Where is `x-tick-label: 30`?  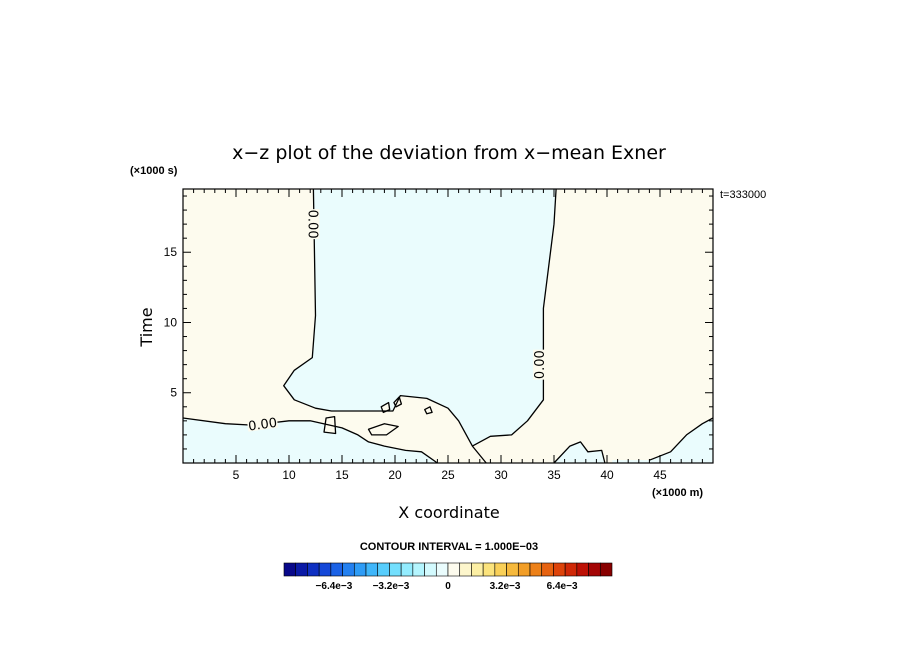
x-tick-label: 30 is located at coordinates (501, 475).